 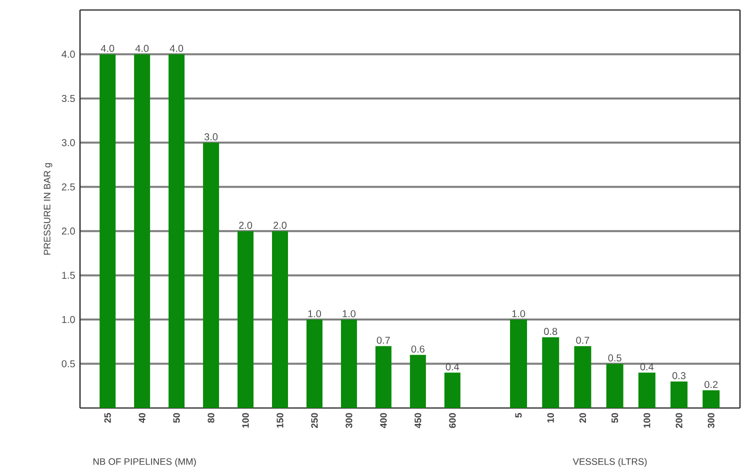 I want to click on x-axis-title: VESSELS (LTRS), so click(x=609, y=462).